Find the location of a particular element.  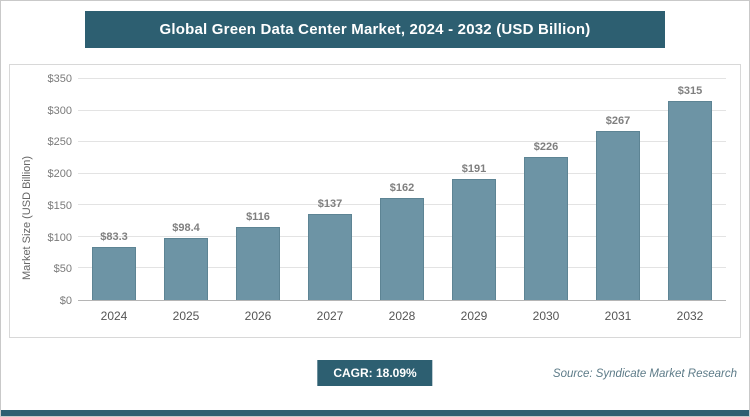

bar-column: $162 is located at coordinates (402, 189).